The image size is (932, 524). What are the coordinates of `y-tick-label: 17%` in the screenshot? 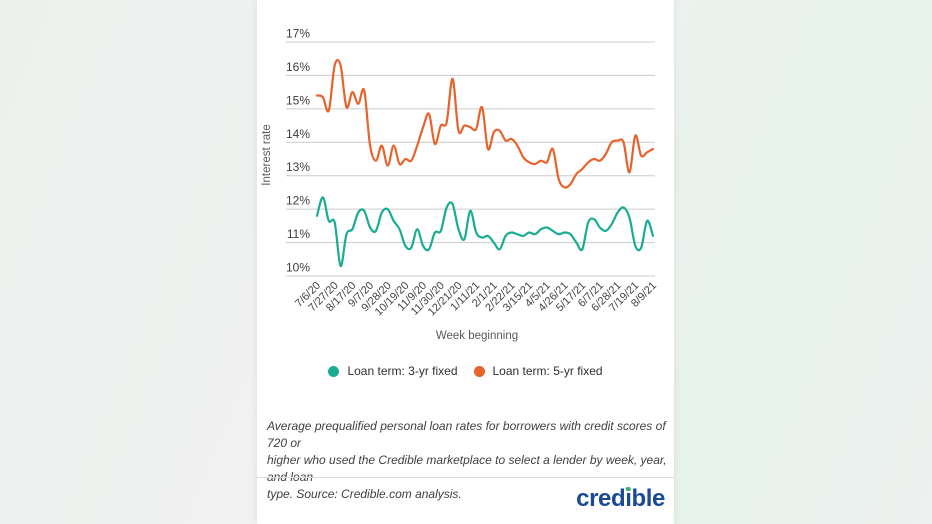 It's located at (298, 34).